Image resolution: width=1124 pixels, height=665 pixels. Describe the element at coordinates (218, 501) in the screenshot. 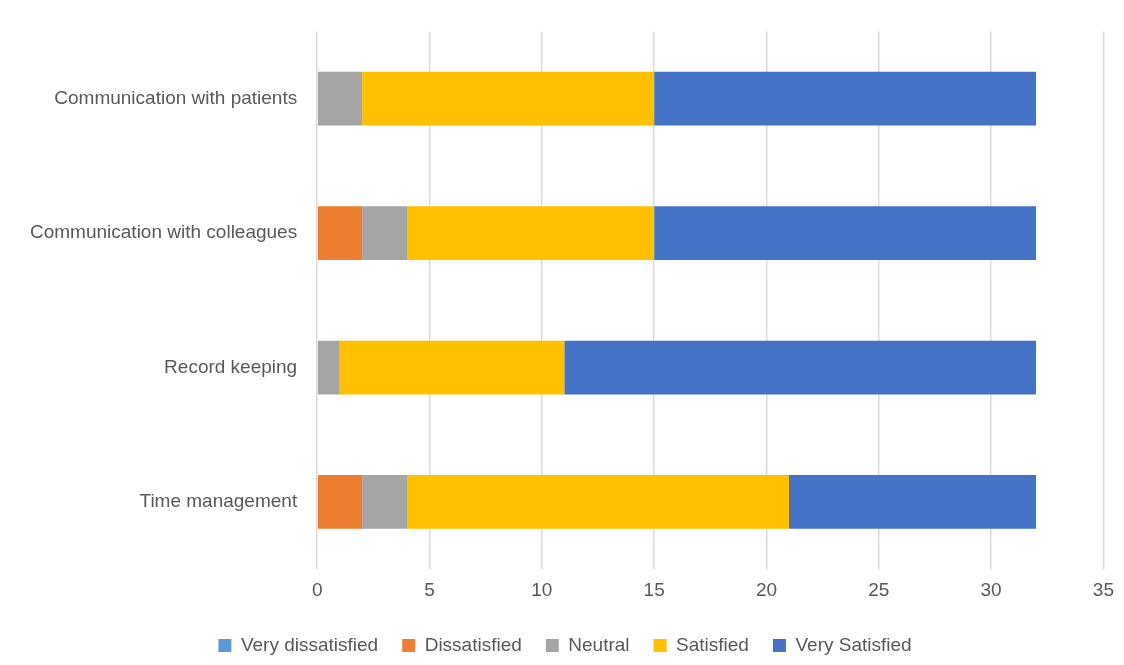

I see `y-tick-label: Time management` at that location.